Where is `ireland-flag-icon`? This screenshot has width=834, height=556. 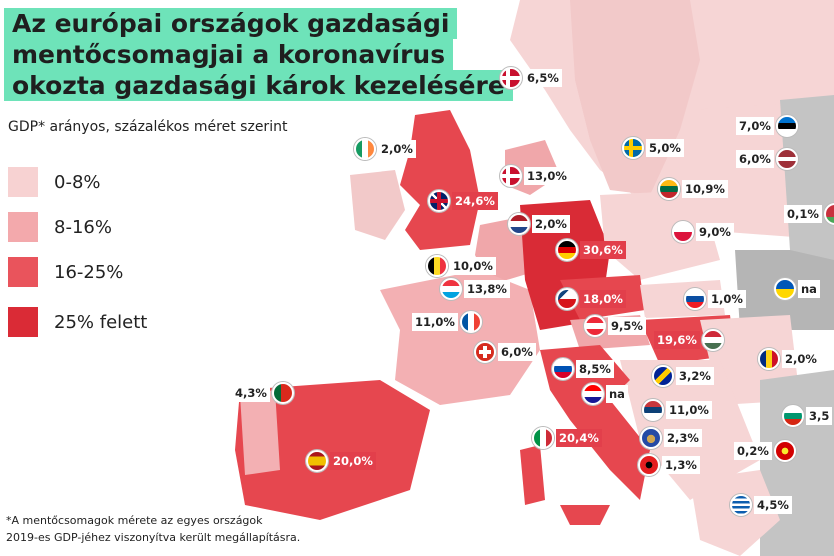 ireland-flag-icon is located at coordinates (365, 149).